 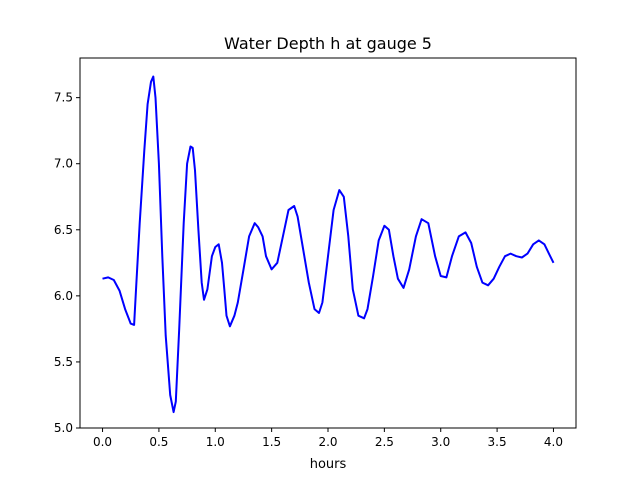 What do you see at coordinates (158, 442) in the screenshot?
I see `x-tick-label: 0.5` at bounding box center [158, 442].